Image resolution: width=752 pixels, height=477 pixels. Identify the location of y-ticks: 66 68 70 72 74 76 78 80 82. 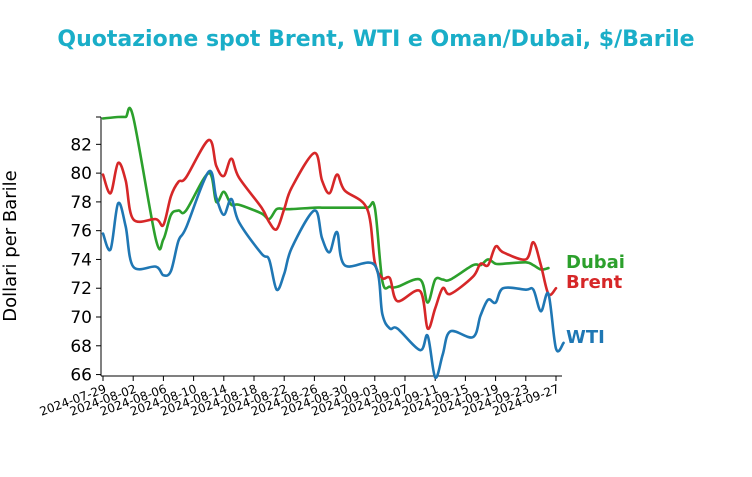
(85, 251).